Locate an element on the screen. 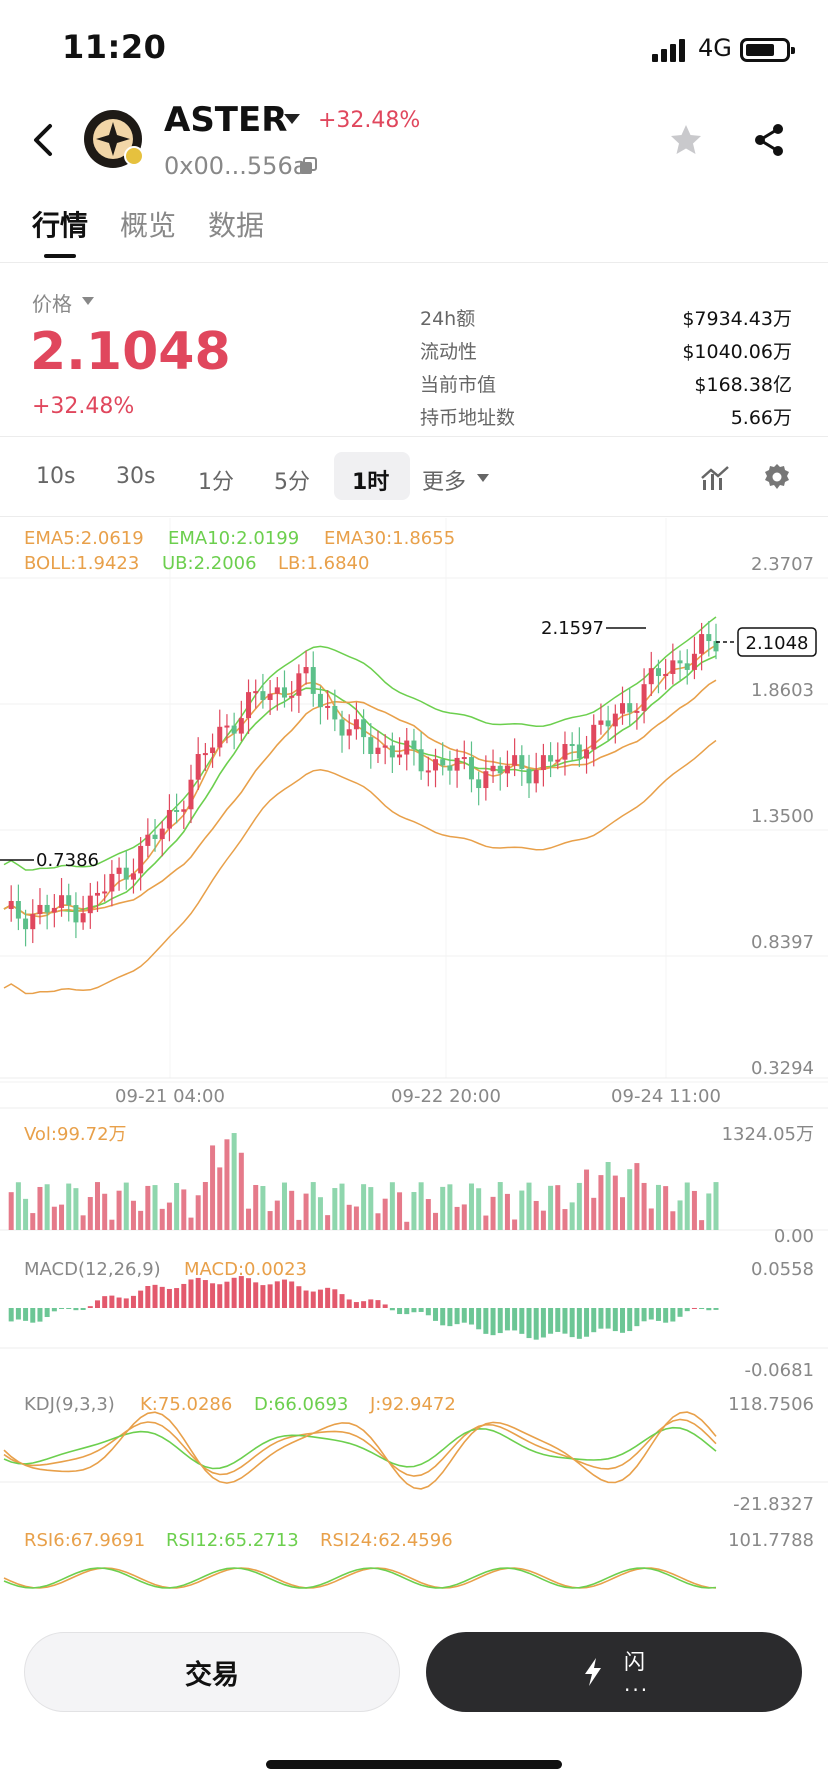 This screenshot has width=828, height=1792. rsi6-line is located at coordinates (360, 1578).